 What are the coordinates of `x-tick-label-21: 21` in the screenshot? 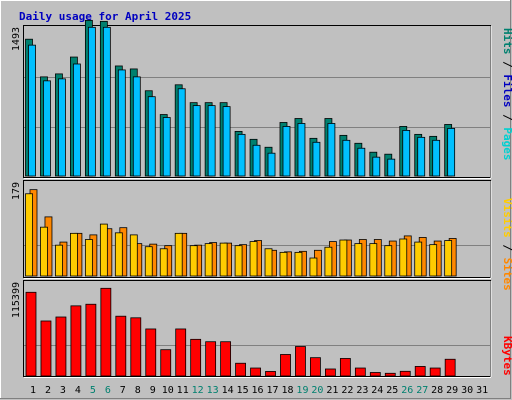 It's located at (332, 390).